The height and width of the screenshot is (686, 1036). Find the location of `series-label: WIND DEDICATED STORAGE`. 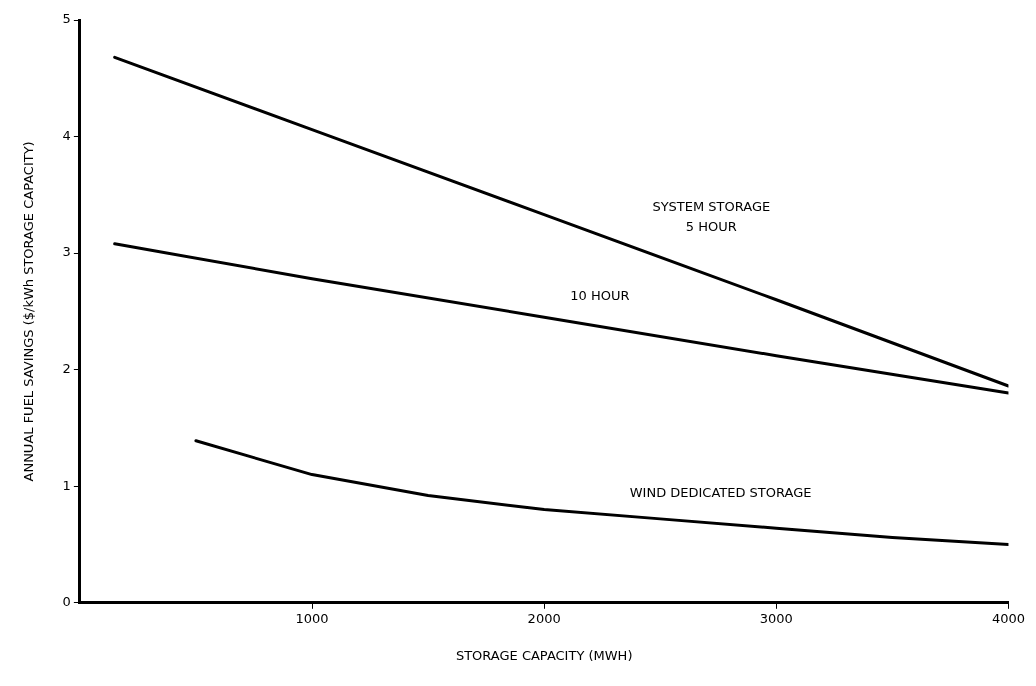

series-label: WIND DEDICATED STORAGE is located at coordinates (720, 493).